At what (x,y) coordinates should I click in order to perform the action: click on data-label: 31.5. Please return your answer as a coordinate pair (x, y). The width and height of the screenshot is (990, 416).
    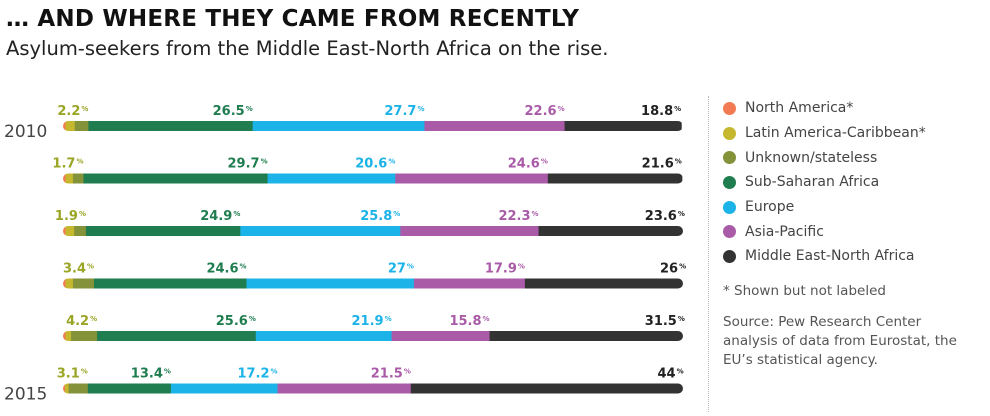
    Looking at the image, I should click on (661, 321).